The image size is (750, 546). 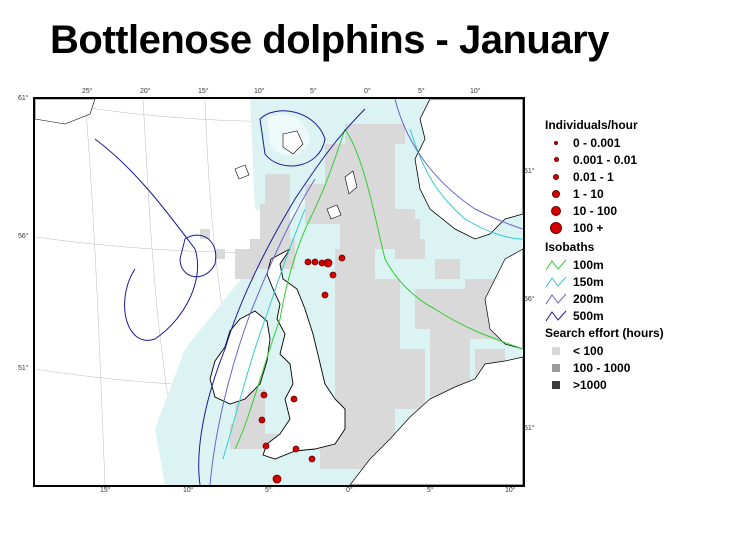 I want to click on land-iceland, so click(x=65, y=112).